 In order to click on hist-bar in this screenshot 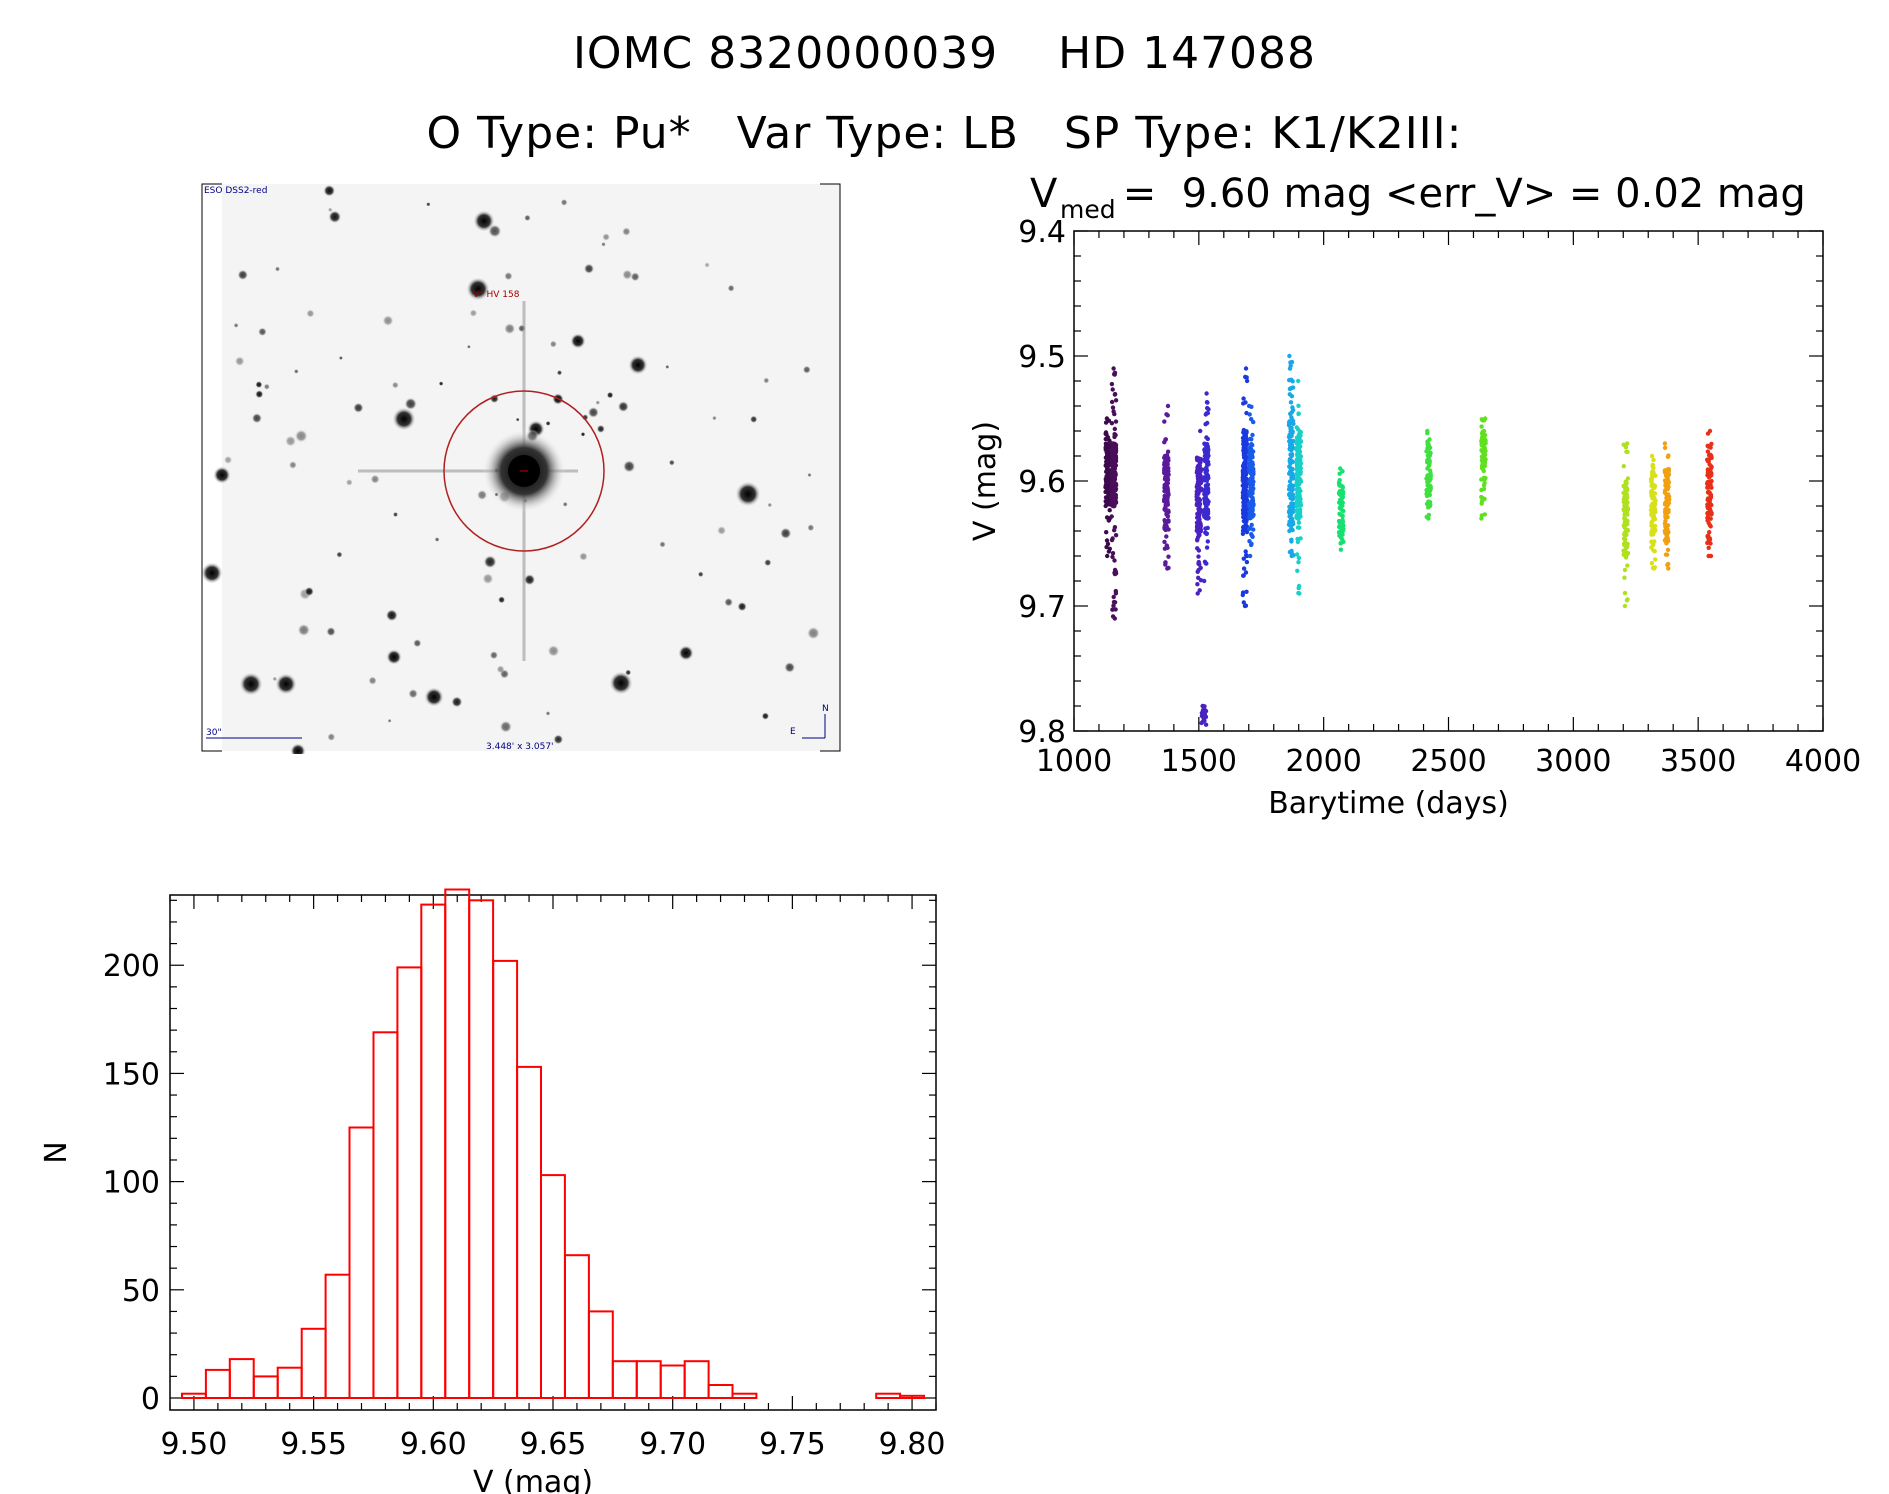, I will do `click(265, 1387)`.